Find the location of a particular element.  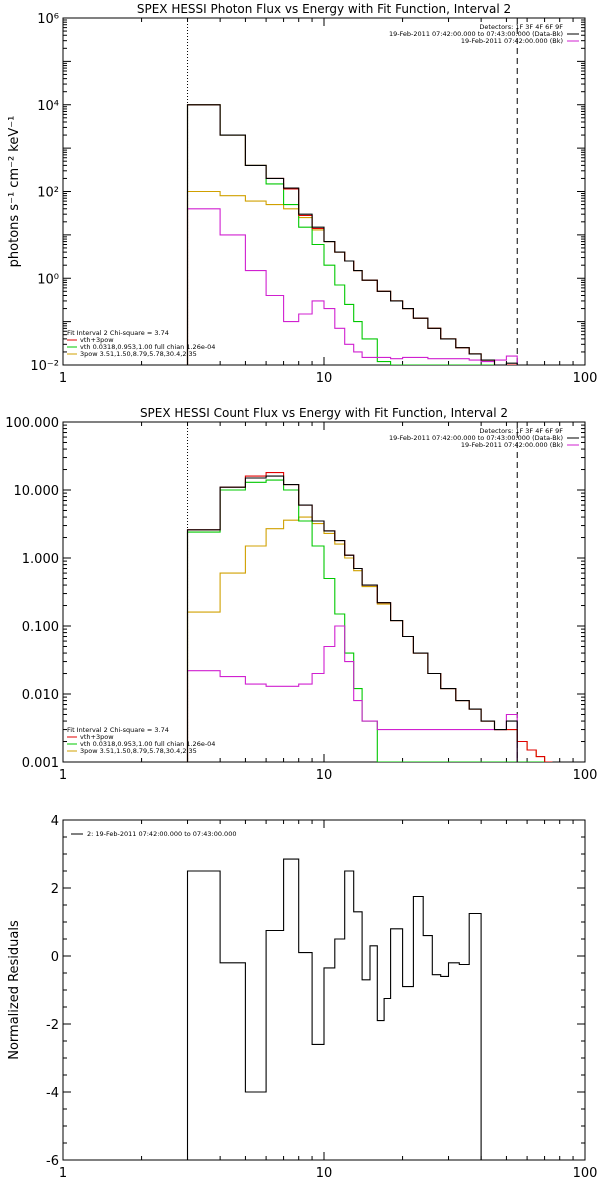

y-tick-label: 2 is located at coordinates (55, 889).